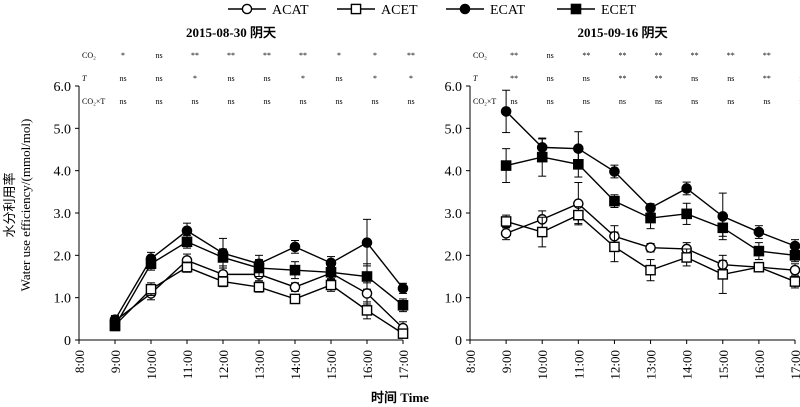 The width and height of the screenshot is (800, 407). What do you see at coordinates (9, 204) in the screenshot?
I see `y-axis-label-chinese: 水分利用率` at bounding box center [9, 204].